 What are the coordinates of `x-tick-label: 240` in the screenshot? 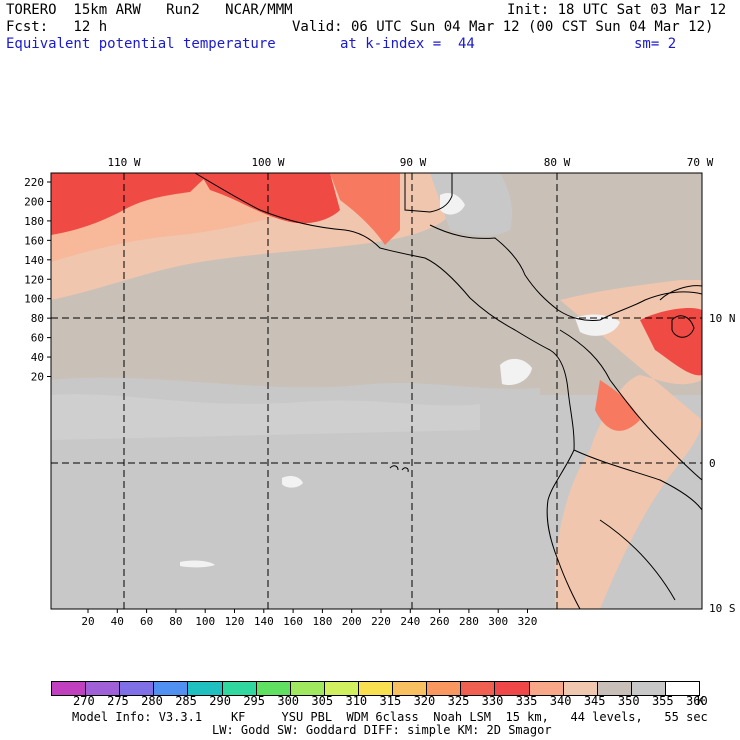 It's located at (410, 621).